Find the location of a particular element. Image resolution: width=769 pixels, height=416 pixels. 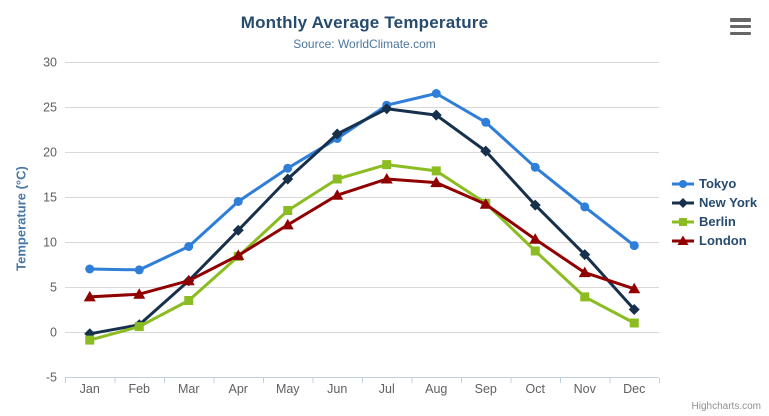

legend-label-tokyo: Tokyo is located at coordinates (718, 183).